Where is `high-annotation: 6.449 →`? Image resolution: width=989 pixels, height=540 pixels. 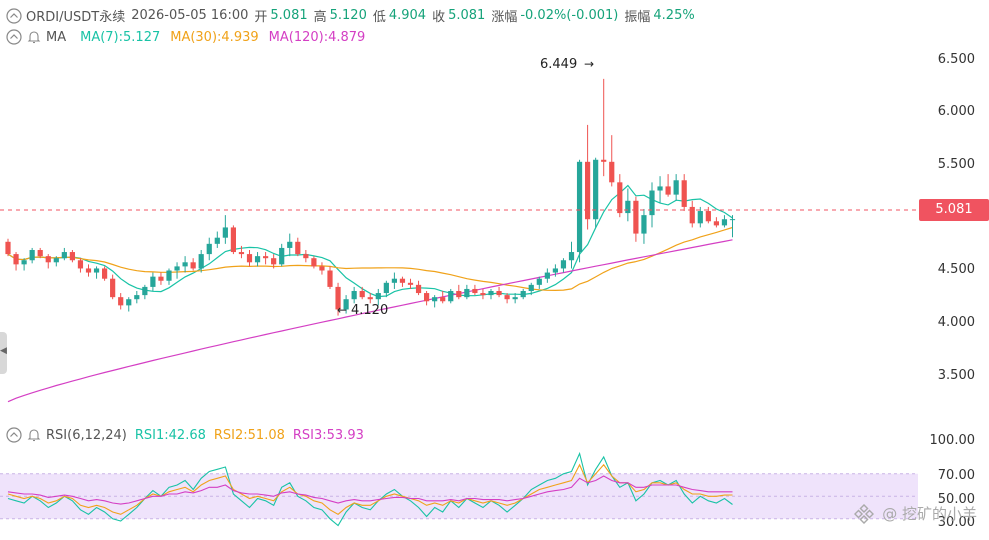 high-annotation: 6.449 → is located at coordinates (567, 64).